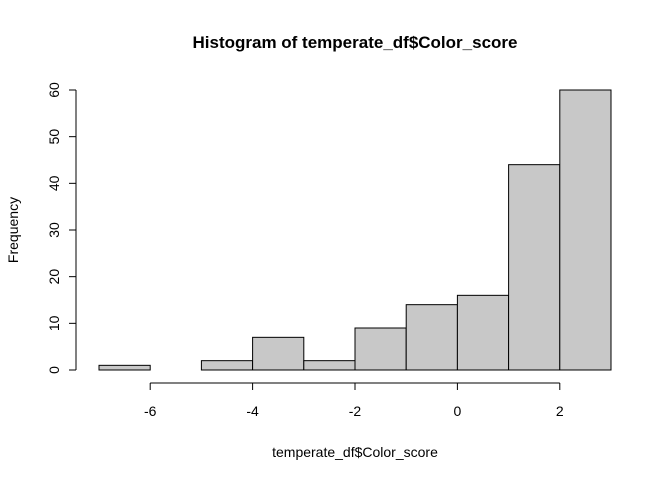  What do you see at coordinates (54, 277) in the screenshot?
I see `y-tick-label: 20` at bounding box center [54, 277].